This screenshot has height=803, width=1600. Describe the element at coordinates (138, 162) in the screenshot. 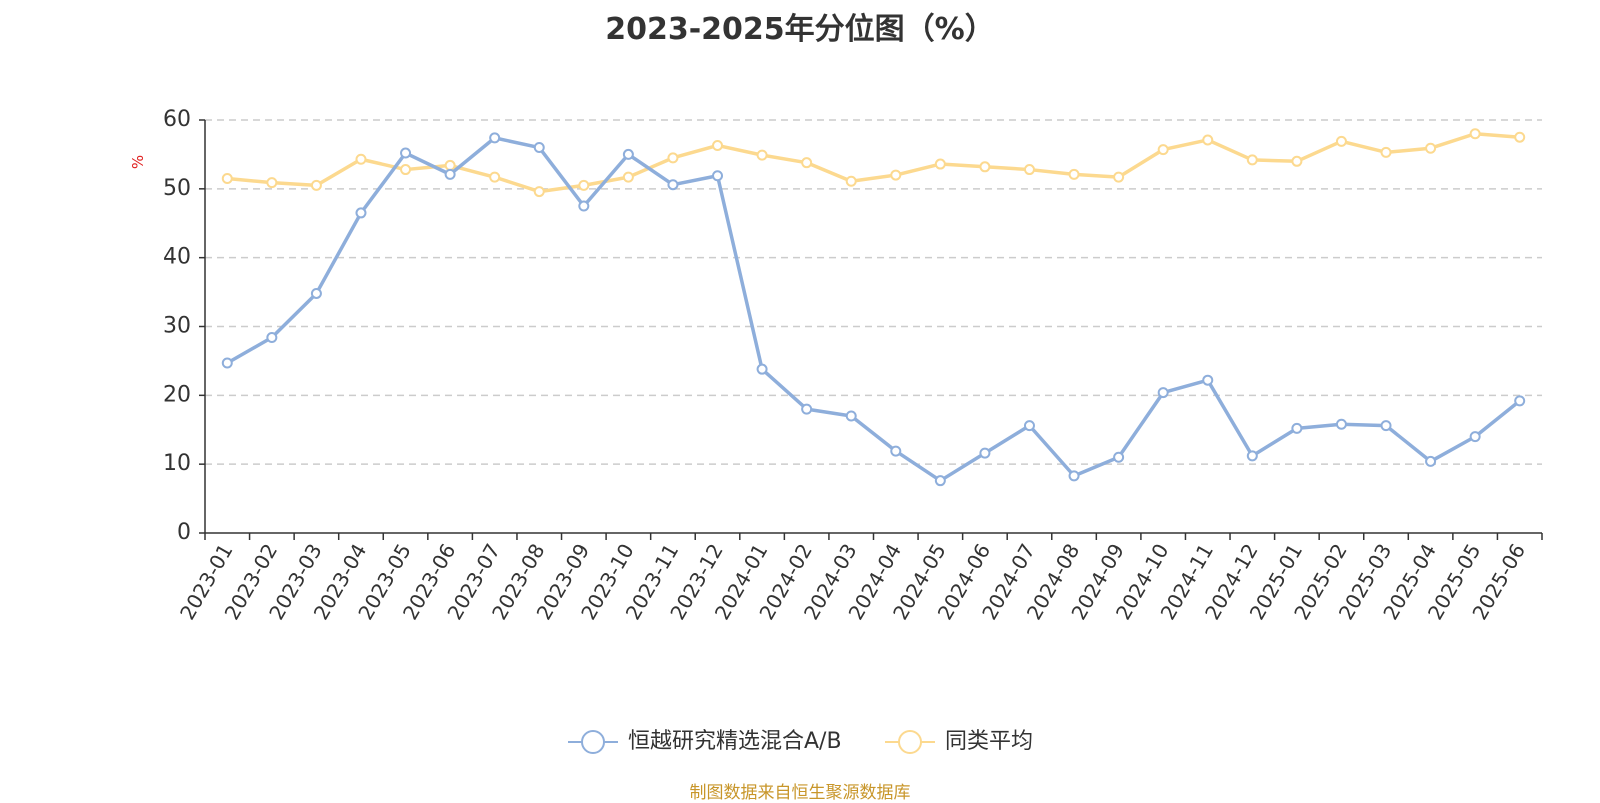

I see `y-axis-label: %` at that location.